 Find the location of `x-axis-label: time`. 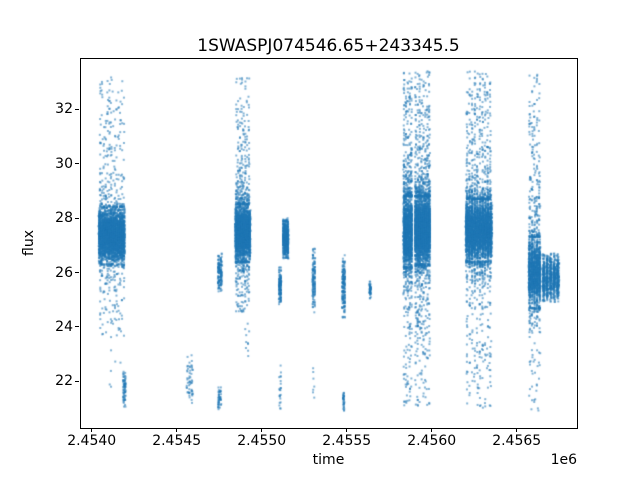

x-axis-label: time is located at coordinates (328, 460).